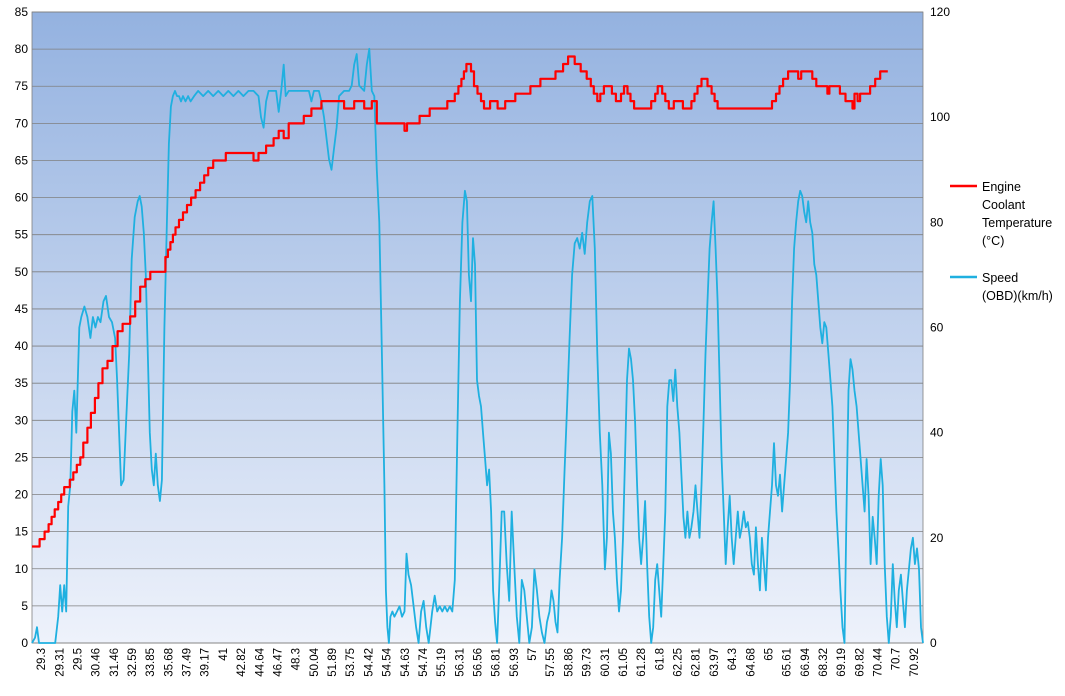 The height and width of the screenshot is (696, 1065). I want to click on x-tick-label: 63.97, so click(715, 662).